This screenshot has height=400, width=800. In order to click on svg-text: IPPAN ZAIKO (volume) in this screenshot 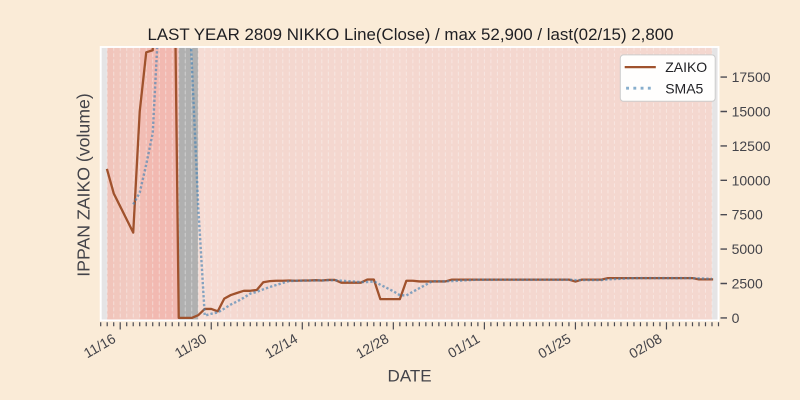, I will do `click(83, 184)`.